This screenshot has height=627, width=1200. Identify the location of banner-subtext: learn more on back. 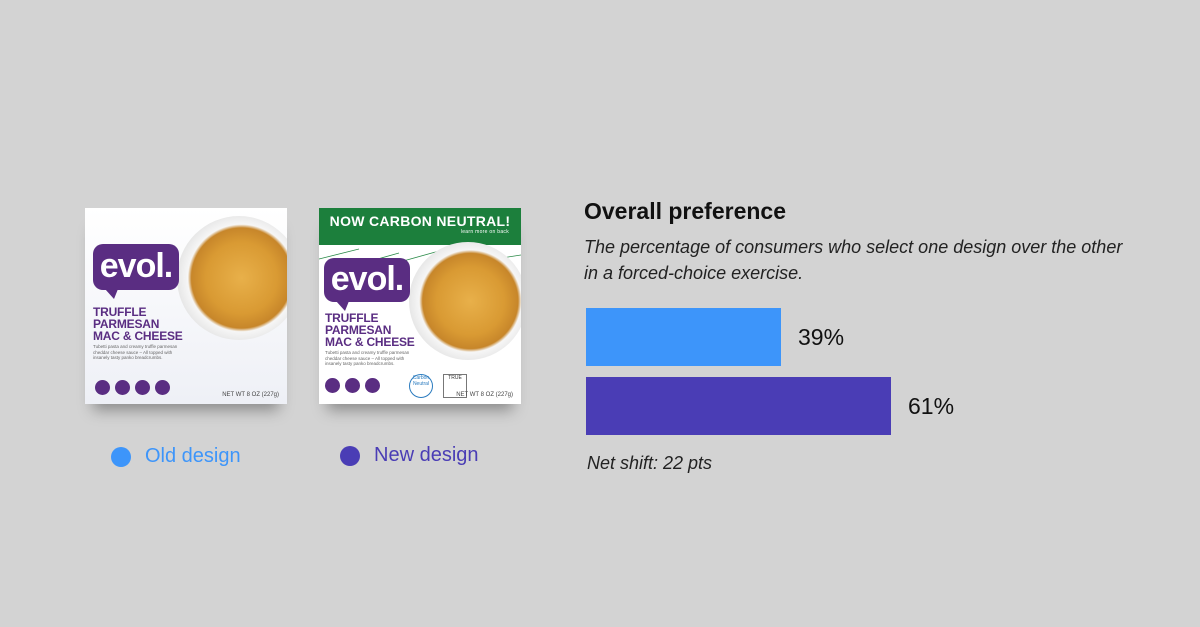
(484, 232).